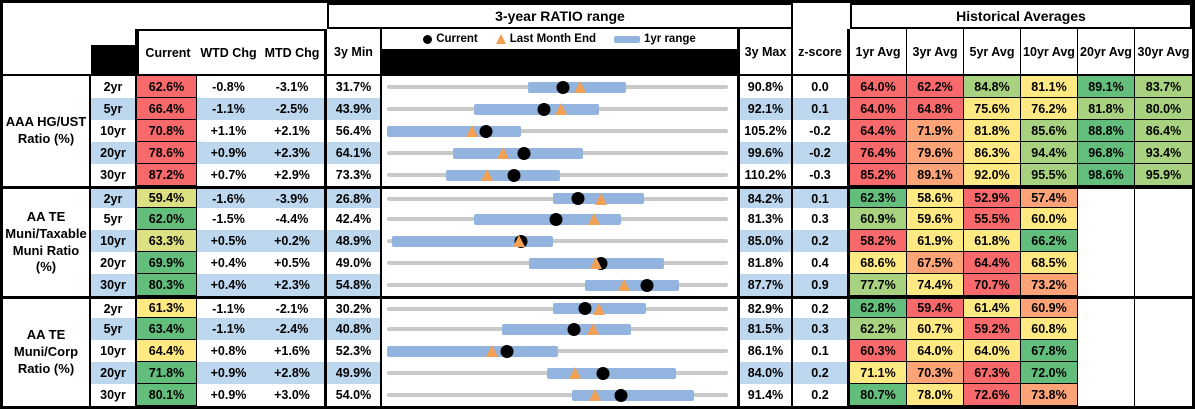 Image resolution: width=1199 pixels, height=409 pixels. Describe the element at coordinates (821, 263) in the screenshot. I see `zscore-cell: 0.4` at that location.